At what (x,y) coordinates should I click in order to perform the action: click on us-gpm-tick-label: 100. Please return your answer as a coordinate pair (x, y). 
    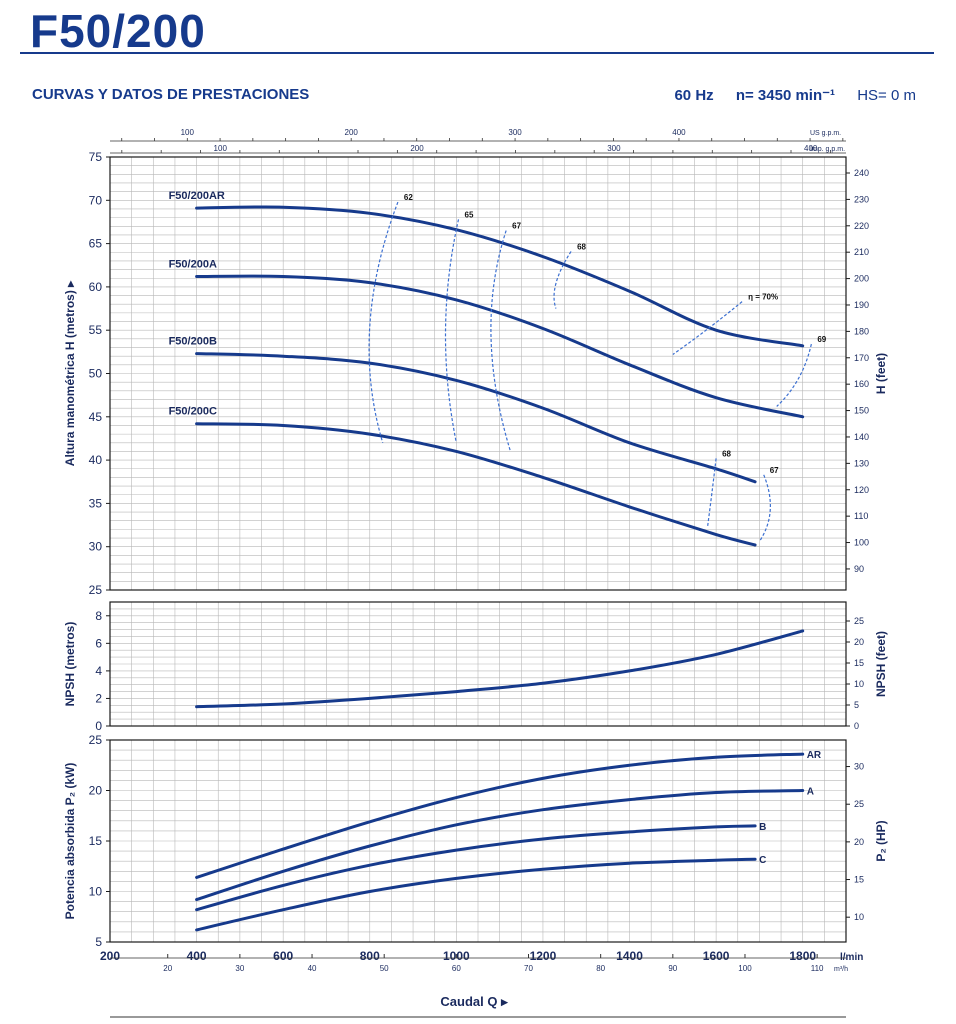
    Looking at the image, I should click on (188, 132).